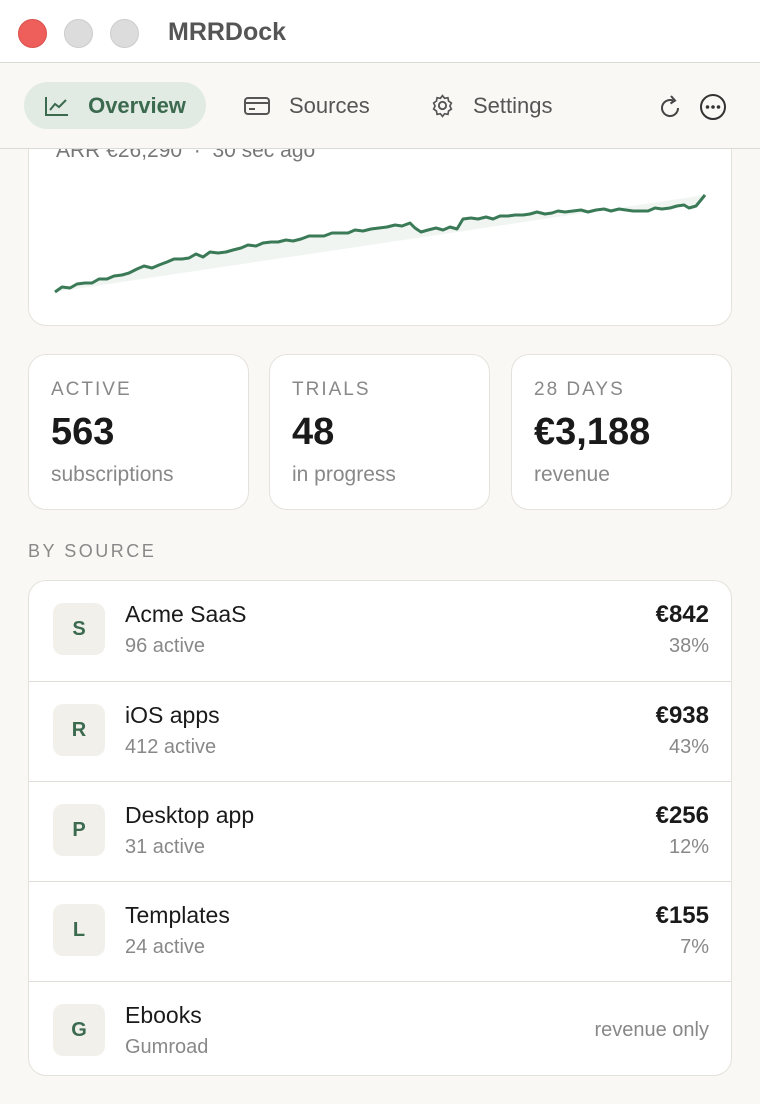 This screenshot has width=760, height=1104. What do you see at coordinates (688, 747) in the screenshot?
I see `source-share: 43%` at bounding box center [688, 747].